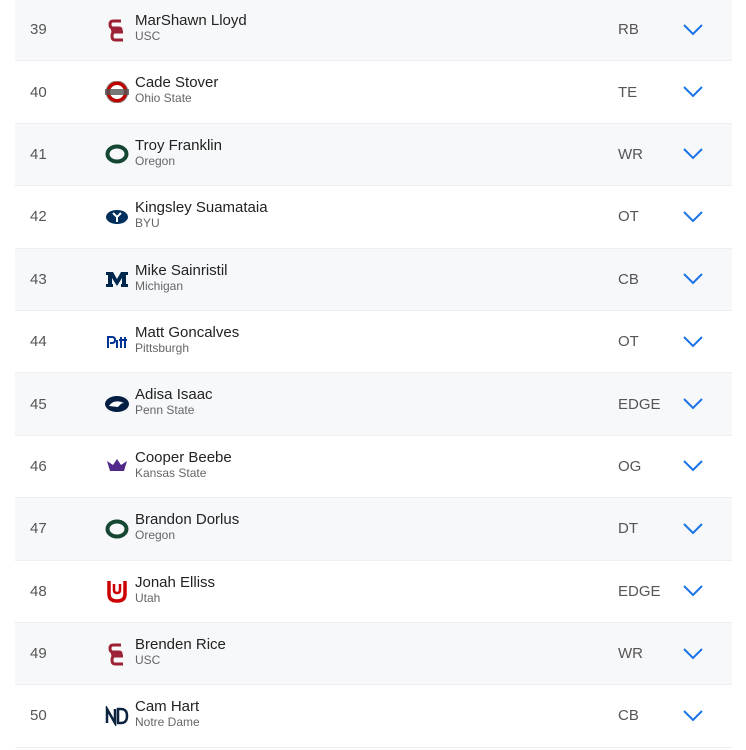 This screenshot has width=746, height=750. Describe the element at coordinates (38, 279) in the screenshot. I see `pick-number: 43` at that location.